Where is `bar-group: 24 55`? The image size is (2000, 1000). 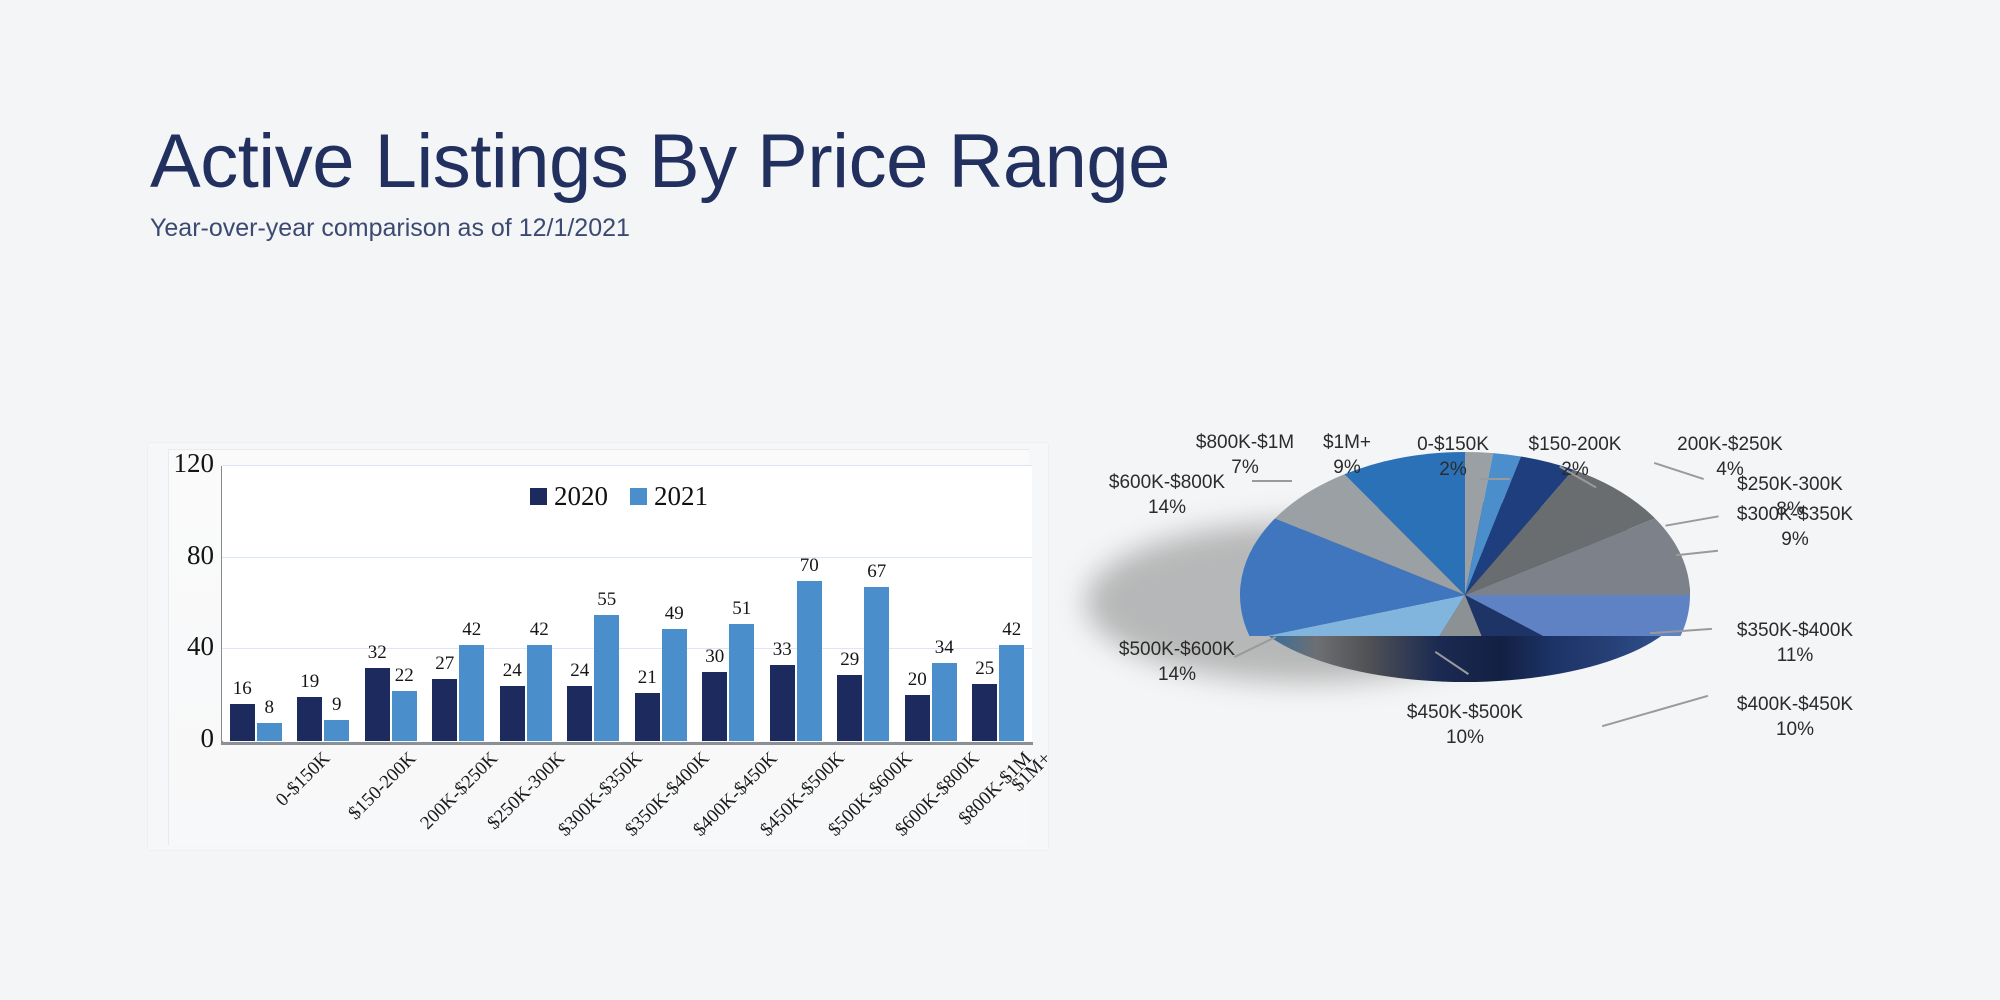 bar-group: 24 55 is located at coordinates (594, 603).